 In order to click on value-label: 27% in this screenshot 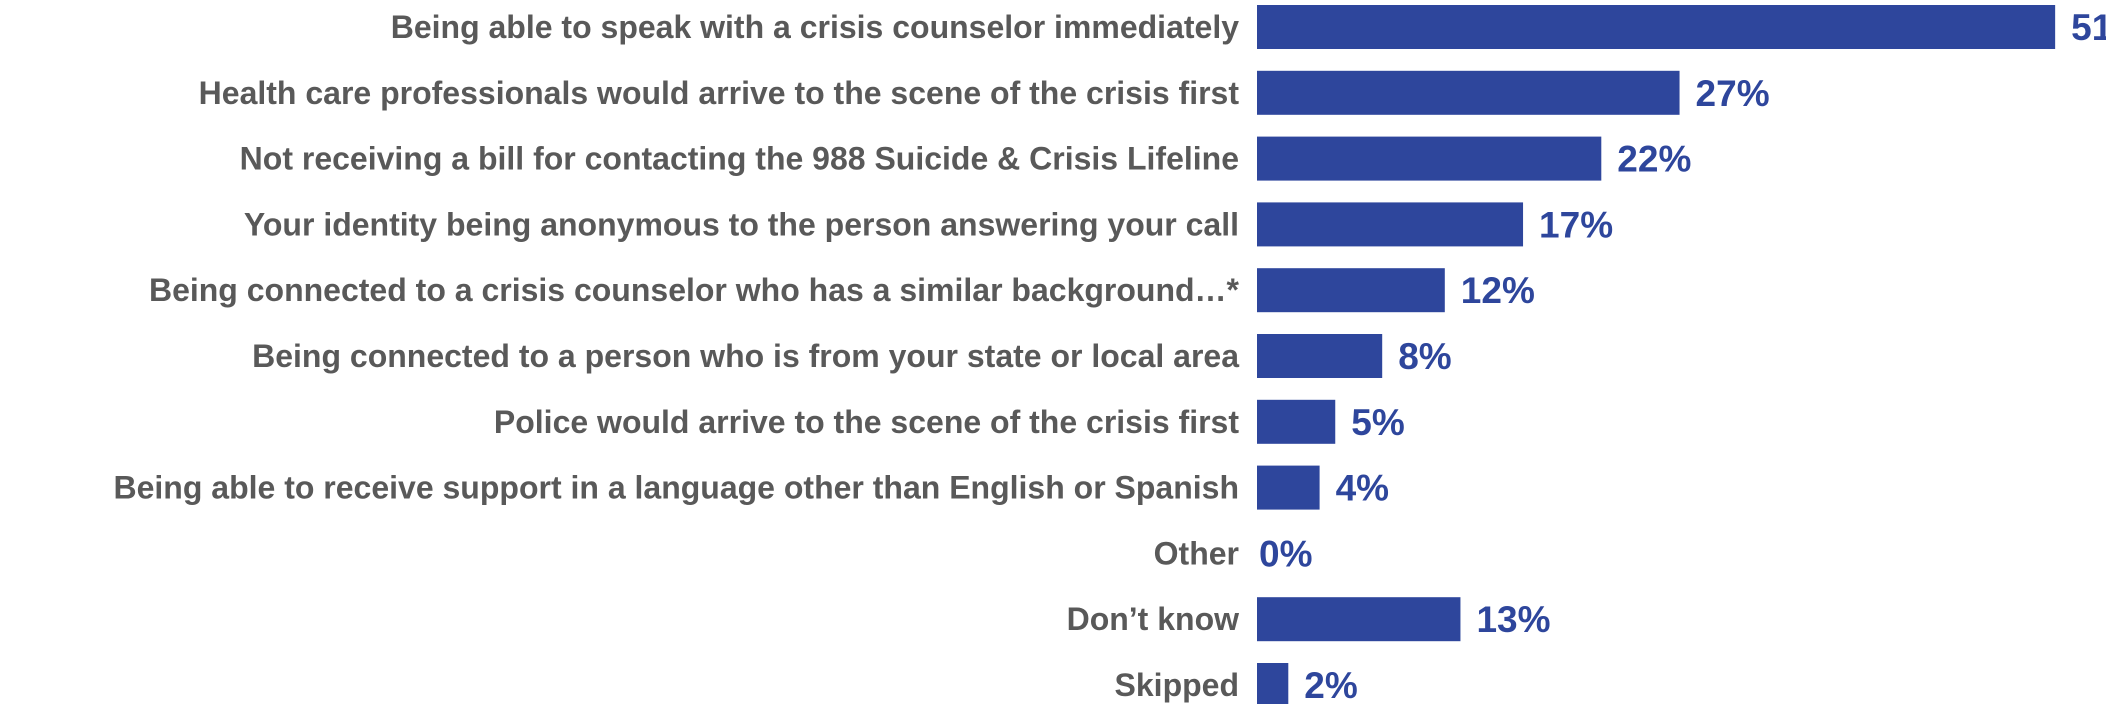, I will do `click(1733, 93)`.